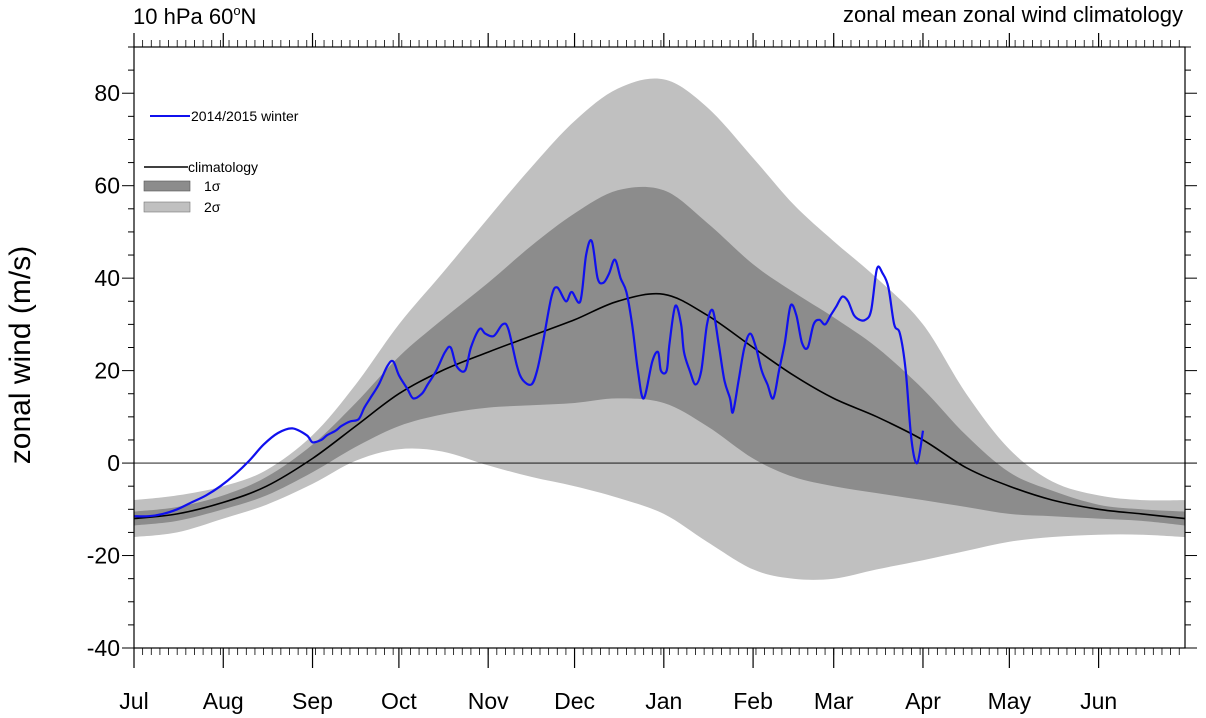 The image size is (1206, 718). What do you see at coordinates (574, 701) in the screenshot?
I see `x-tick-label: Dec` at bounding box center [574, 701].